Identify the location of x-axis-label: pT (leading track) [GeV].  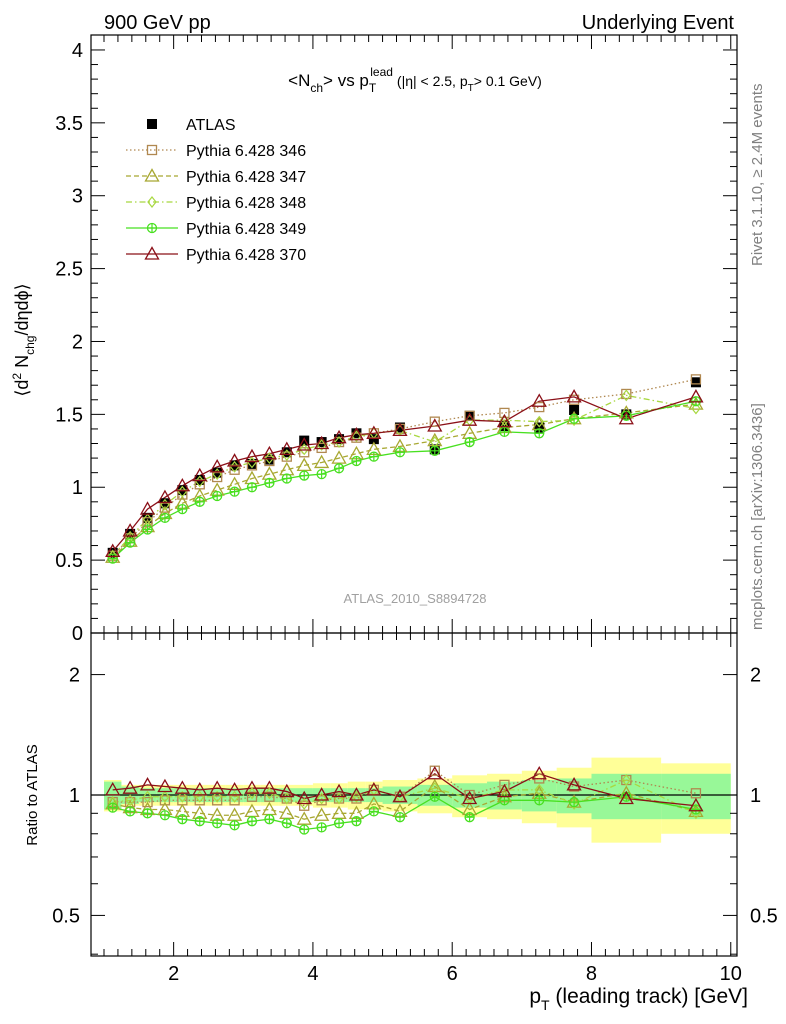
(638, 999).